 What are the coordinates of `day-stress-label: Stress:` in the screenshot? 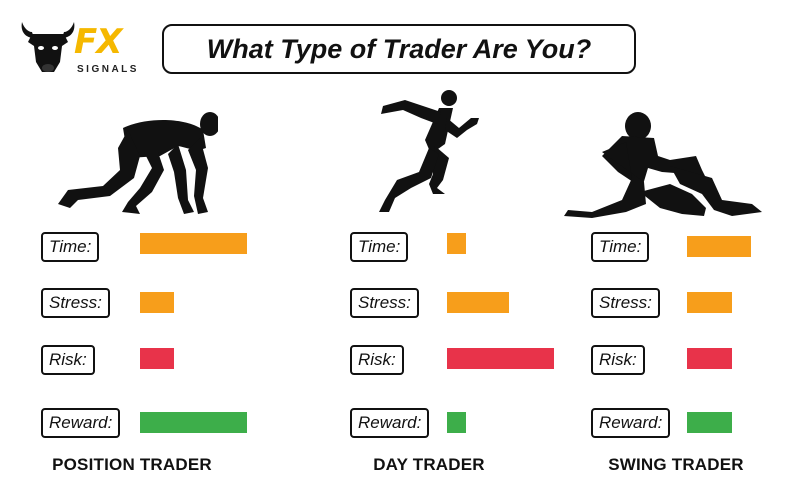 It's located at (384, 303).